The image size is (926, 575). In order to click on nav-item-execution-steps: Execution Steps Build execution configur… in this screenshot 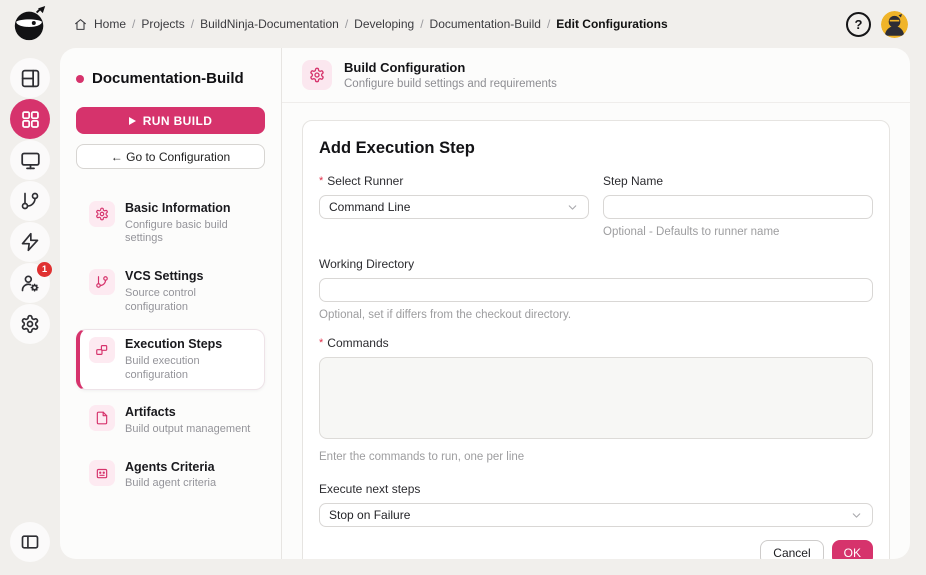, I will do `click(170, 360)`.